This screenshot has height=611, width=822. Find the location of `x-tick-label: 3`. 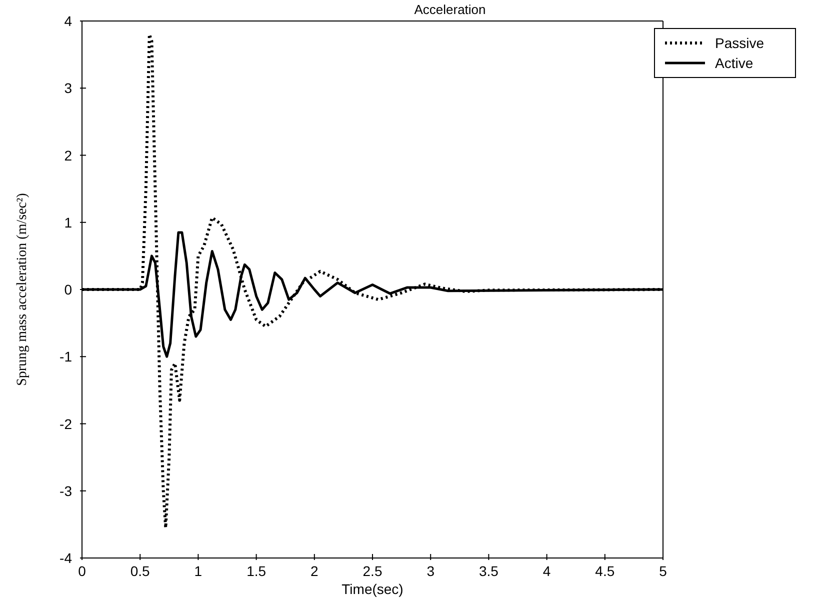

x-tick-label: 3 is located at coordinates (430, 571).